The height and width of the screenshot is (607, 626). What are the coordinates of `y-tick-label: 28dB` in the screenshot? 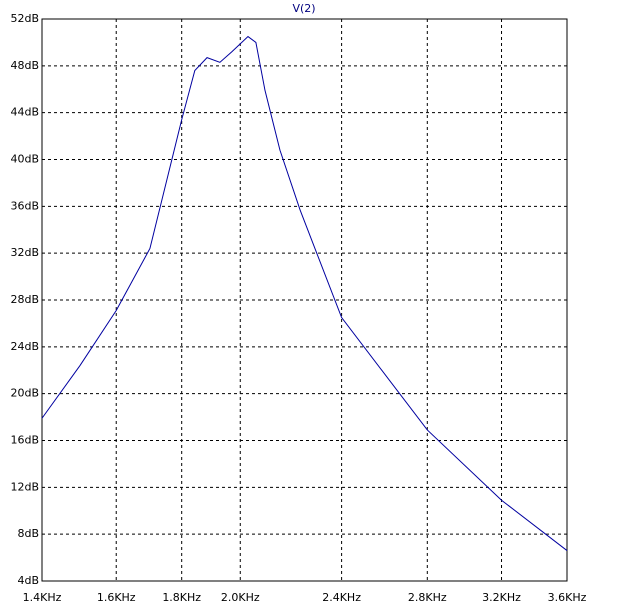 It's located at (24, 299).